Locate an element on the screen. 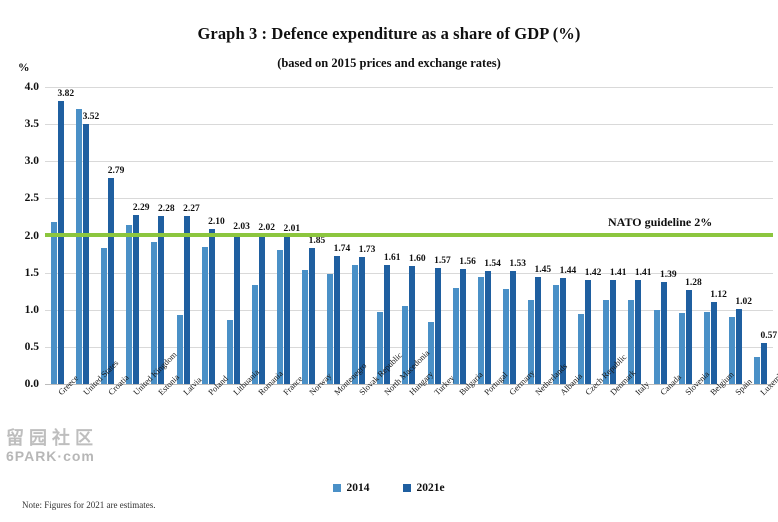 Image resolution: width=778 pixels, height=522 pixels. bar-value-label: 2.28 is located at coordinates (166, 208).